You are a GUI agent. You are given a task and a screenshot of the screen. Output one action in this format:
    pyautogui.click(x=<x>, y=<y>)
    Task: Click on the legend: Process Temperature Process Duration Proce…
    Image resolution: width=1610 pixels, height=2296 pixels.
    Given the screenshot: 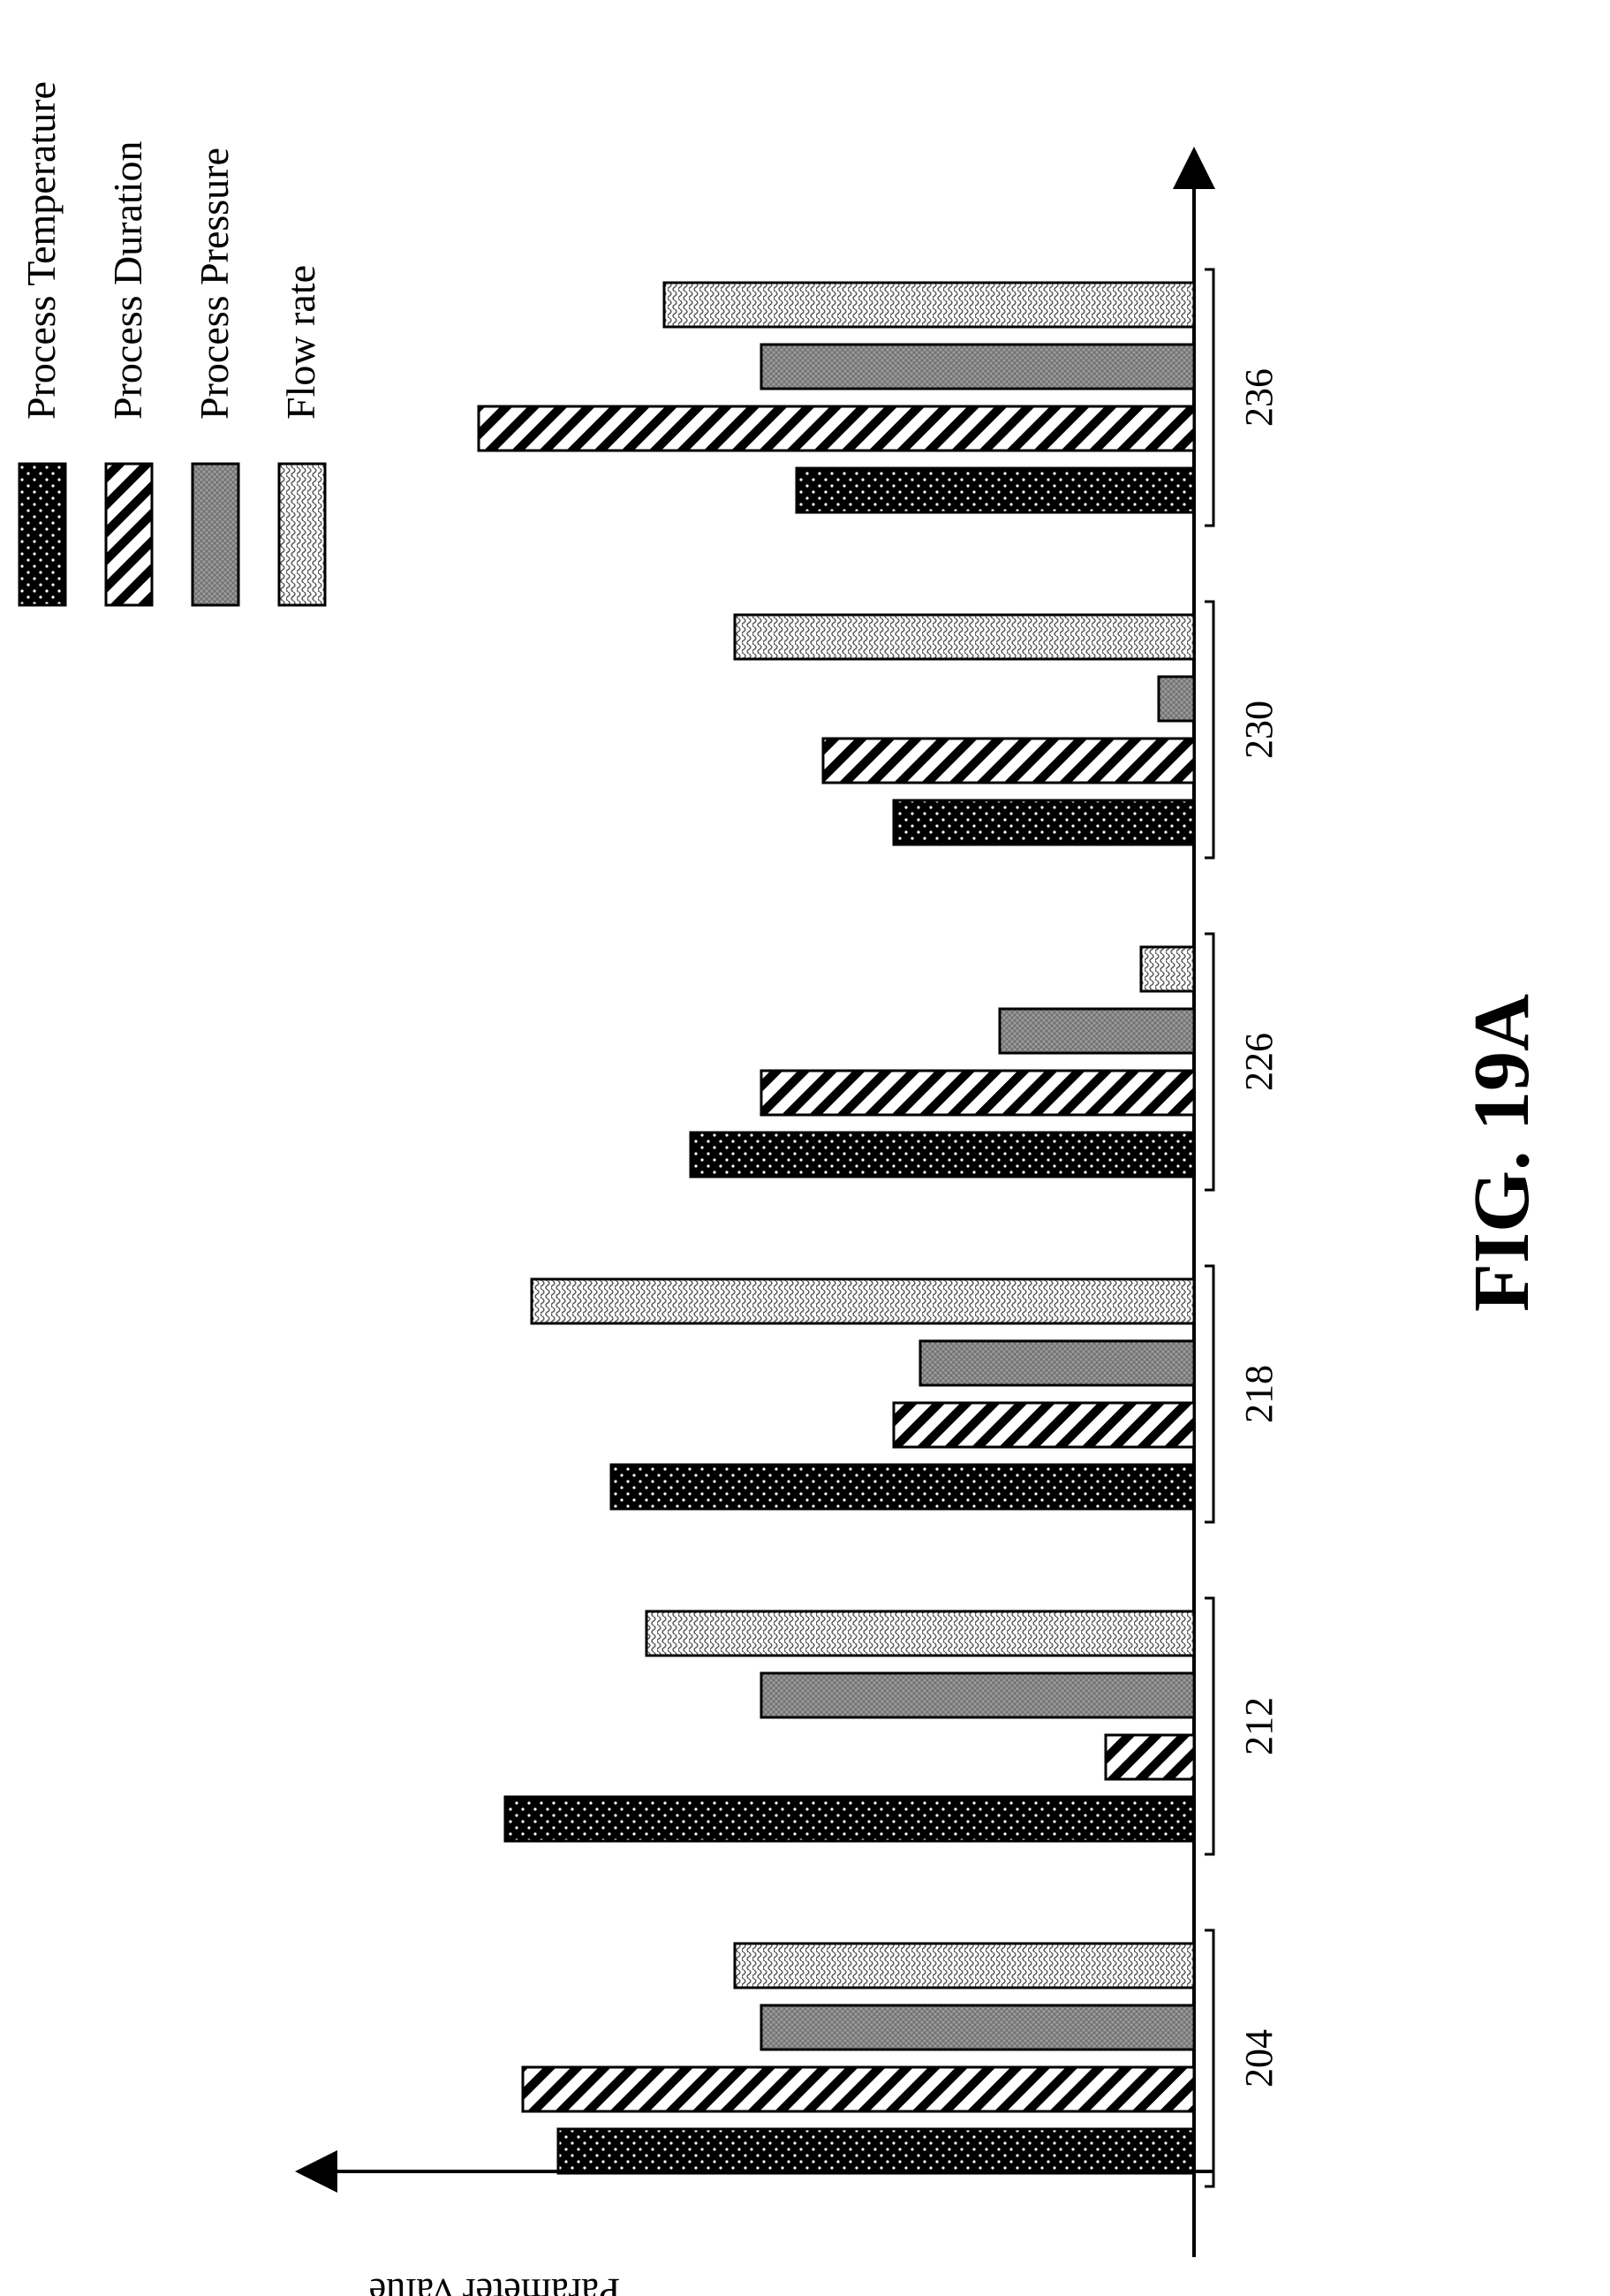 What is the action you would take?
    pyautogui.click(x=172, y=344)
    